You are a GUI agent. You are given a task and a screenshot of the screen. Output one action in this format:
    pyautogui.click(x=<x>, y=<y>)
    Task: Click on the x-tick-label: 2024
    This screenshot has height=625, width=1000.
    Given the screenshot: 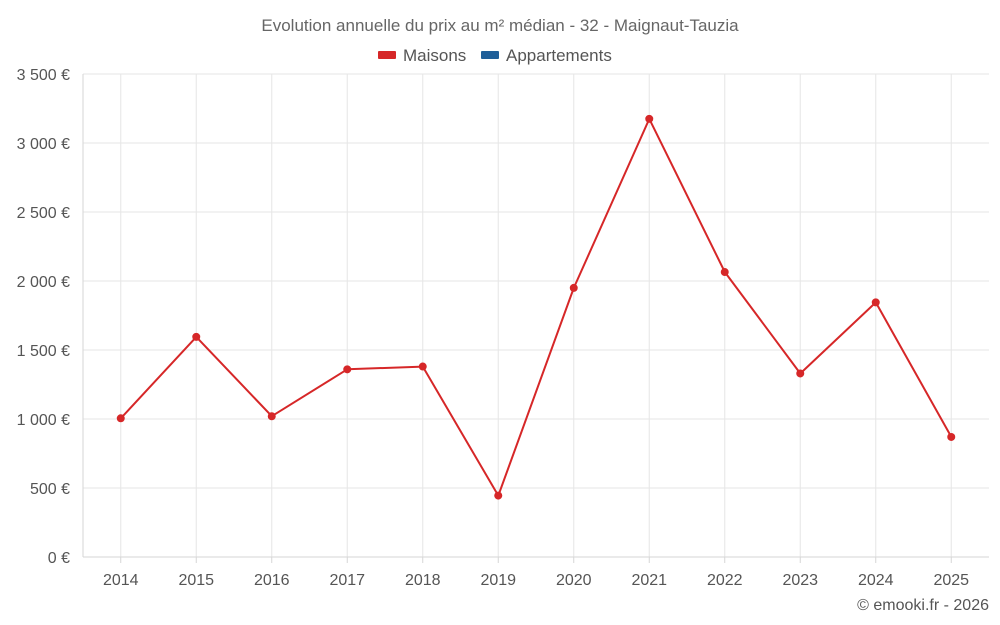 What is the action you would take?
    pyautogui.click(x=876, y=580)
    